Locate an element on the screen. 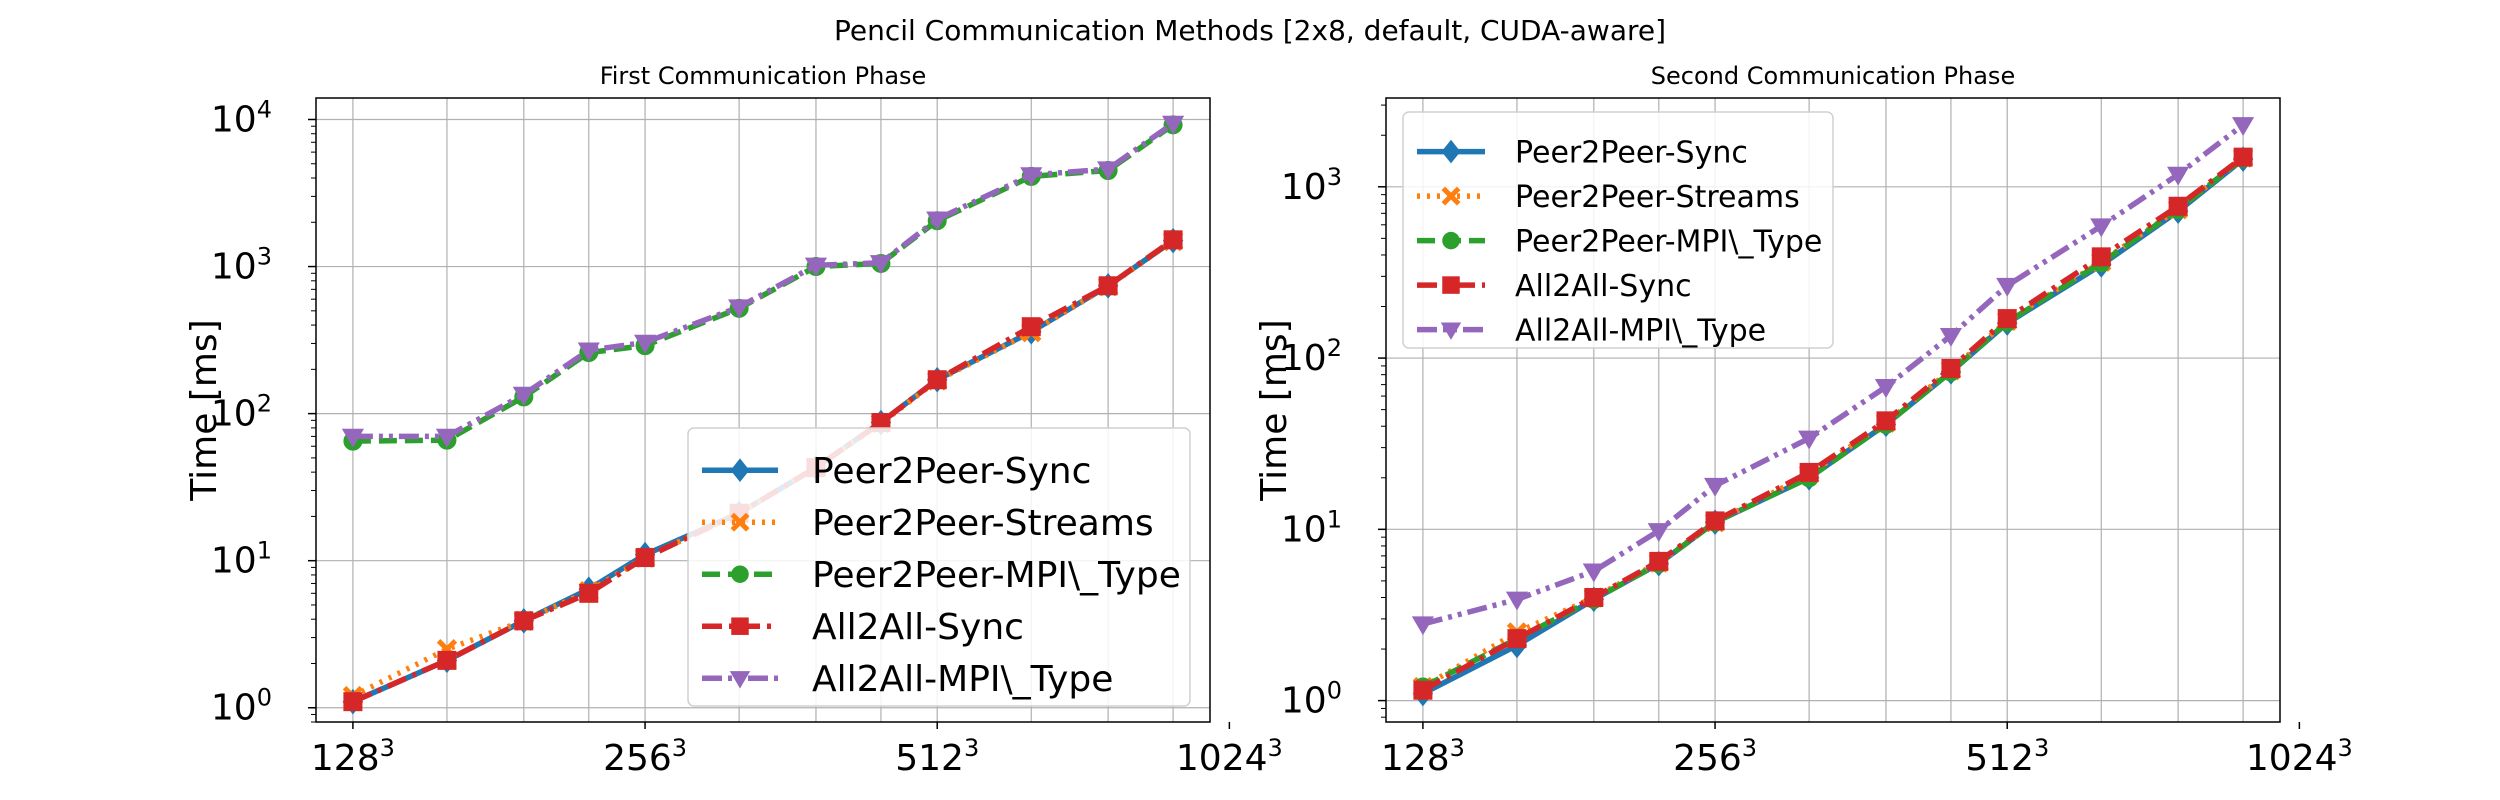  y-tick-label: 104 is located at coordinates (241, 117).